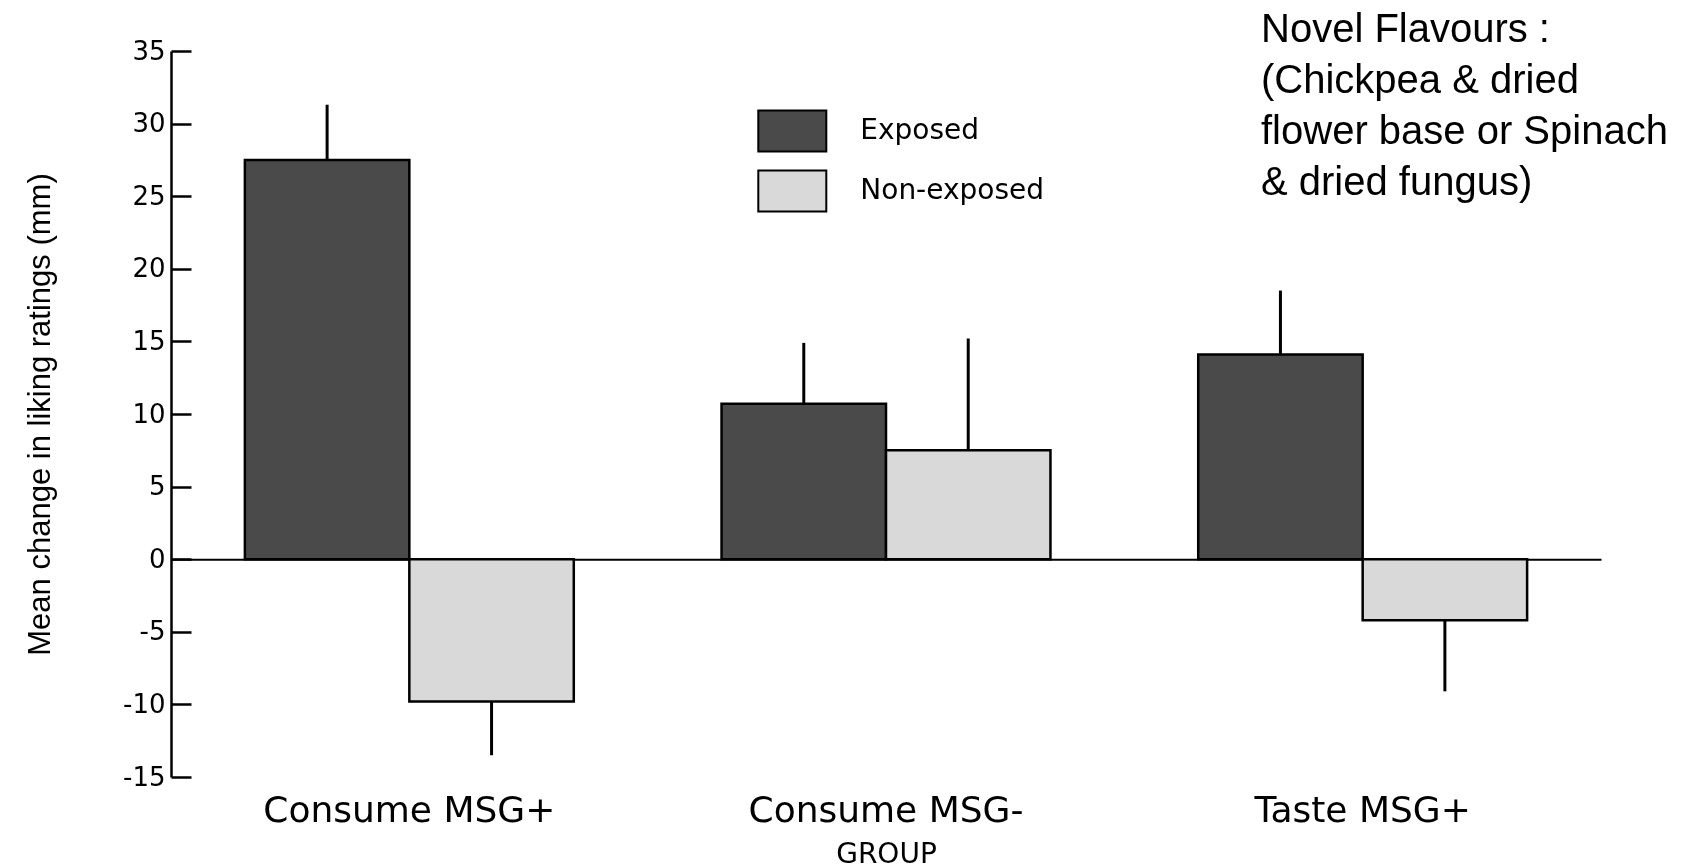 The height and width of the screenshot is (864, 1688). What do you see at coordinates (152, 631) in the screenshot?
I see `y-tick-label: -5` at bounding box center [152, 631].